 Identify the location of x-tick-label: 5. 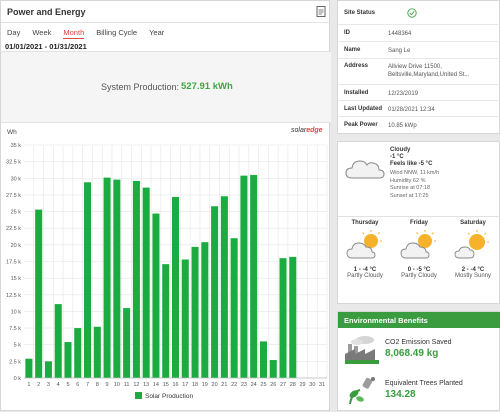
(67, 385).